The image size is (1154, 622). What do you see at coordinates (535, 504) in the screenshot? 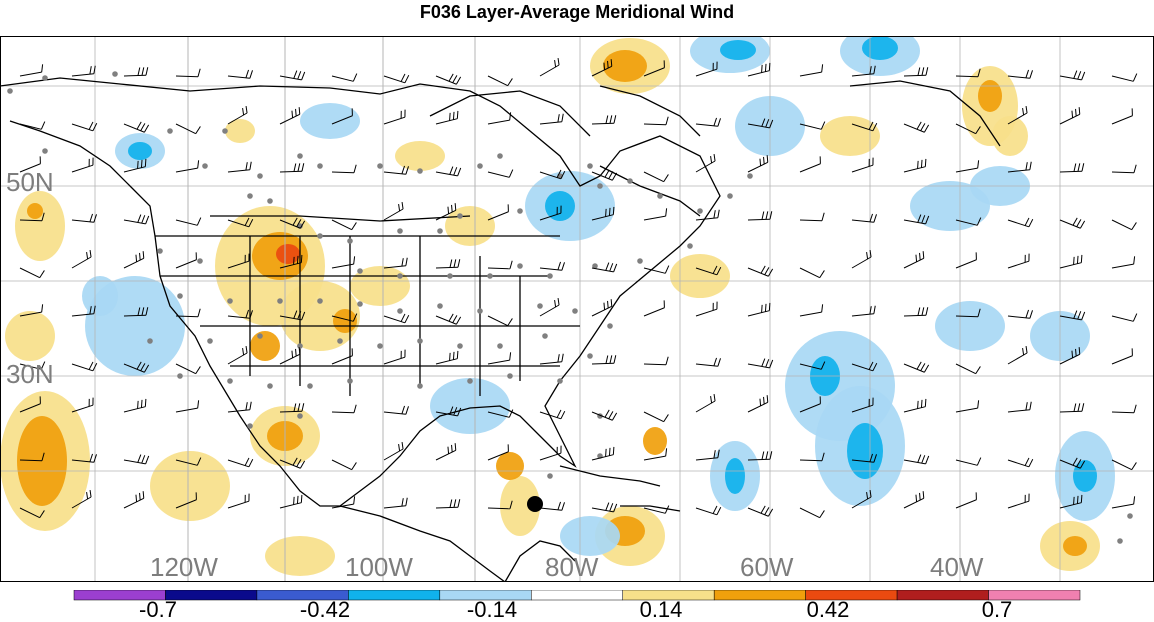
I see `location-marker` at bounding box center [535, 504].